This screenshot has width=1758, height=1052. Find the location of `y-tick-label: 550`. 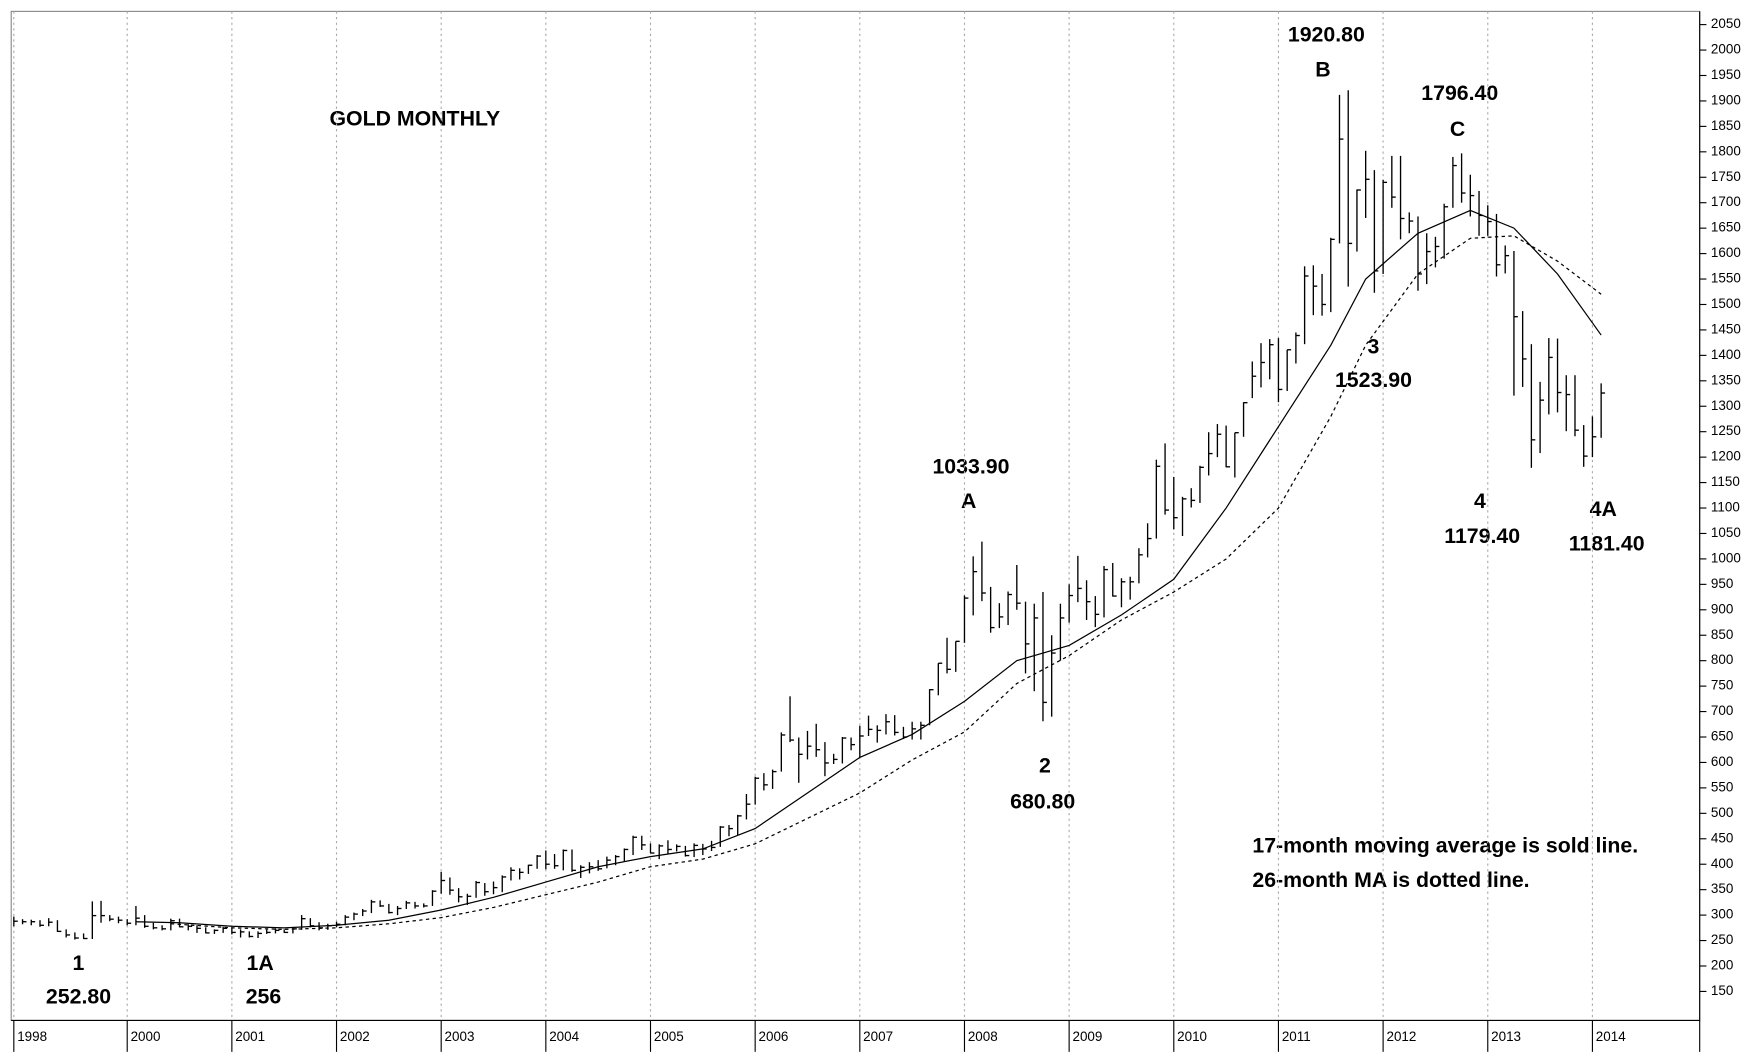

y-tick-label: 550 is located at coordinates (1722, 786).